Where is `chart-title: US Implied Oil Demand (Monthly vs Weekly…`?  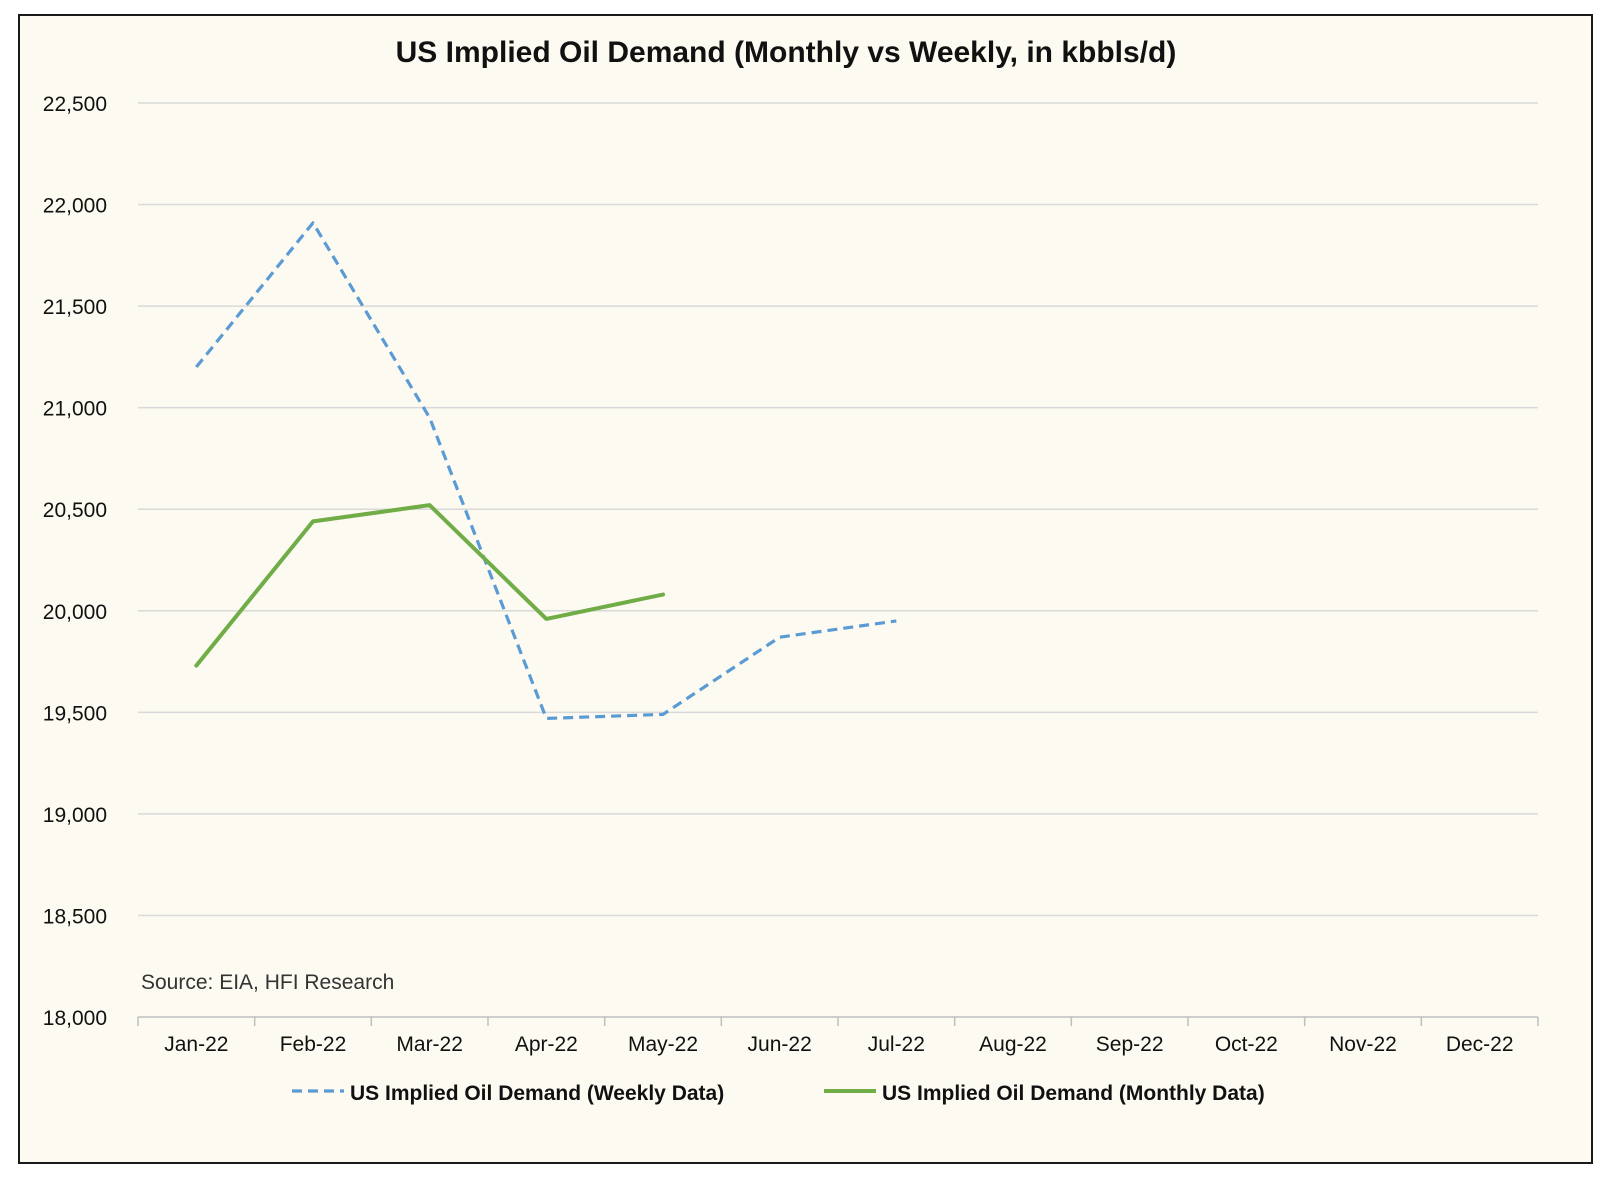
chart-title: US Implied Oil Demand (Monthly vs Weekly… is located at coordinates (786, 52).